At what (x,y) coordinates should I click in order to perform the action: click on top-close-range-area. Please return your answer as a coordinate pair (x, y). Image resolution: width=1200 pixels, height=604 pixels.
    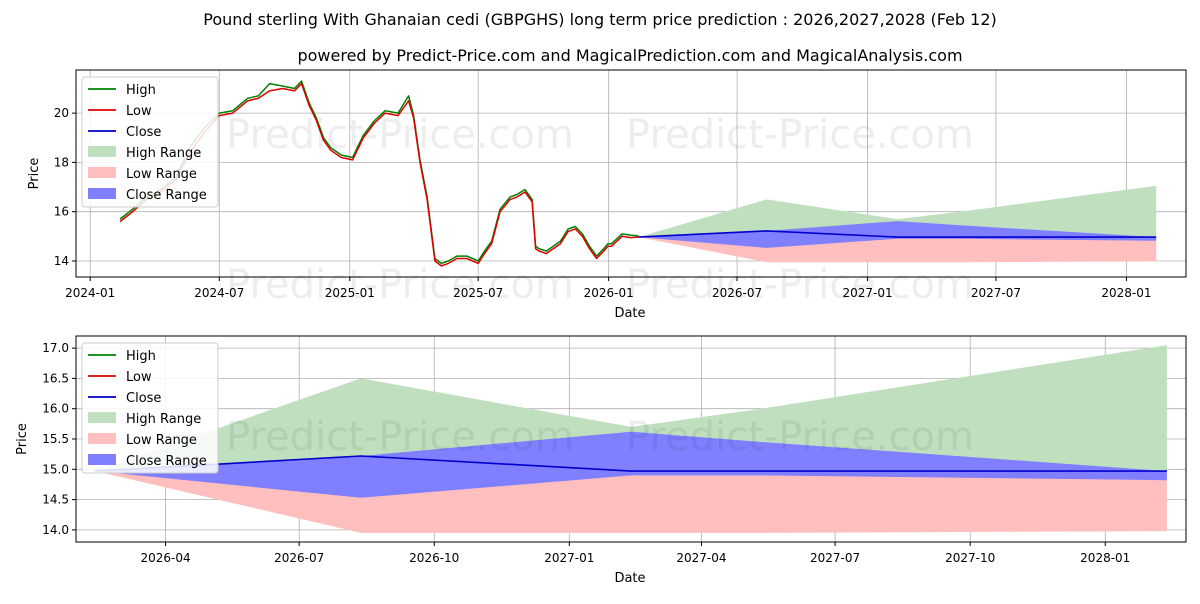
    Looking at the image, I should click on (897, 234).